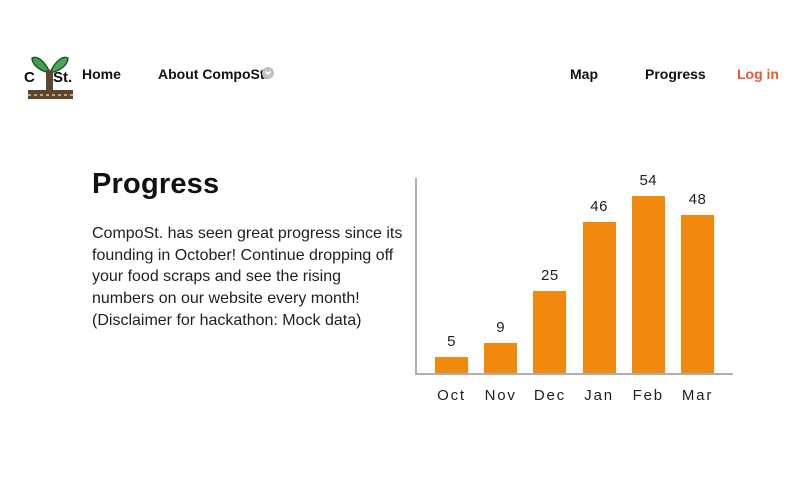 This screenshot has height=504, width=806. What do you see at coordinates (697, 199) in the screenshot?
I see `bar-value-label: 48` at bounding box center [697, 199].